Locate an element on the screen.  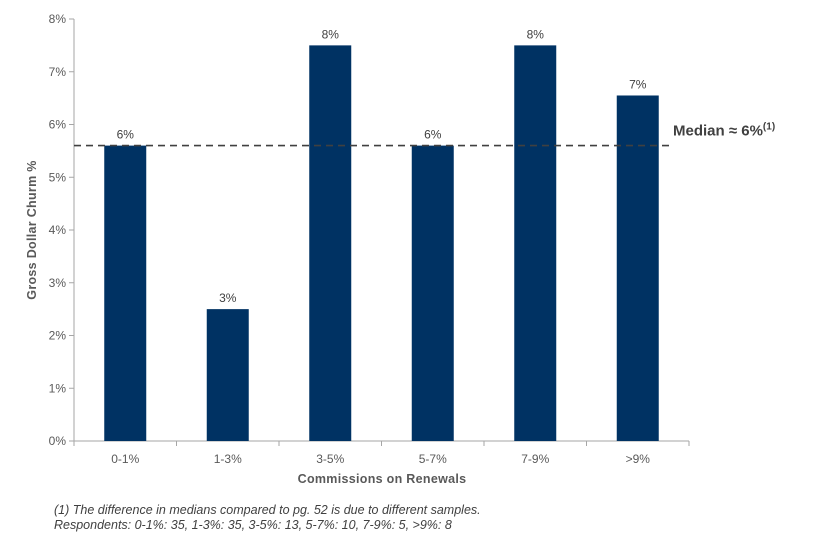
y-tick-label: 6% is located at coordinates (58, 125).